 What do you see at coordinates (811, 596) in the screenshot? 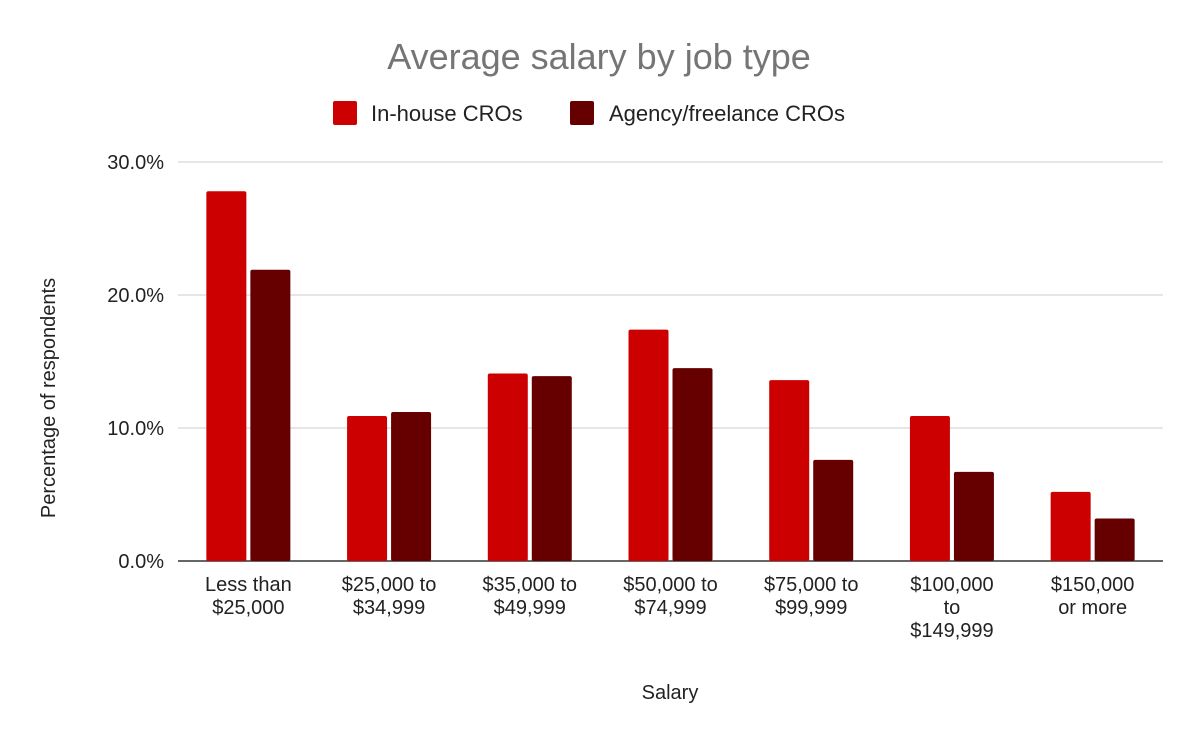
I see `x-tick-label: $75,000 to $99,999` at bounding box center [811, 596].